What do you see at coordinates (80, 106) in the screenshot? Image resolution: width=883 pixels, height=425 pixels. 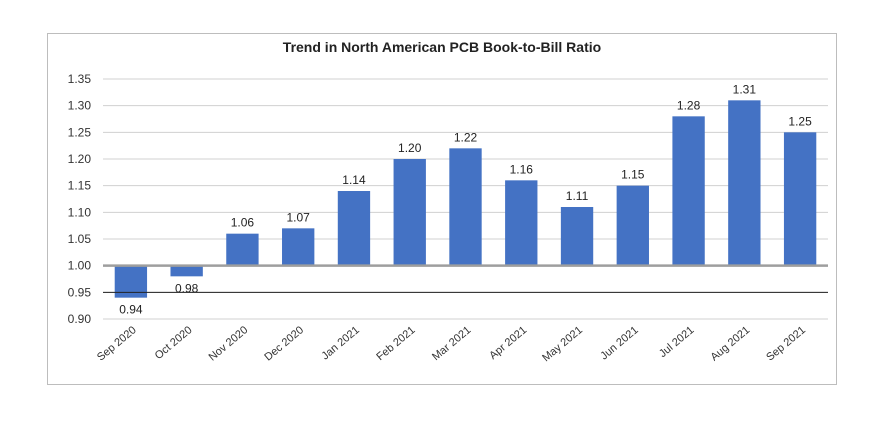 I see `y-tick-label: 1.30` at bounding box center [80, 106].